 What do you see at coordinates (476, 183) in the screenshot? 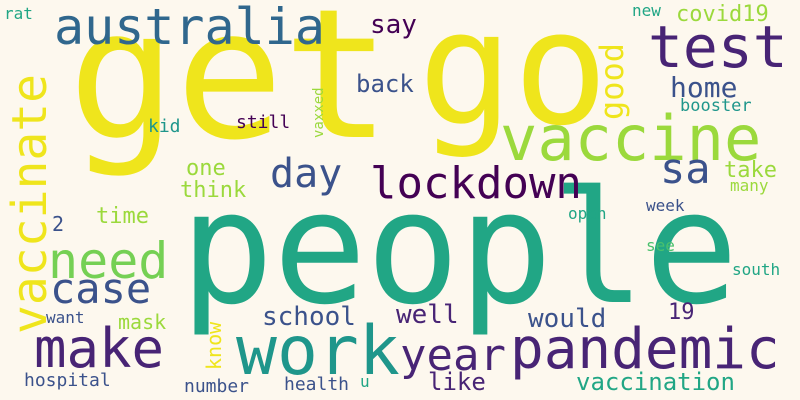
I see `word-lockdown: lockdown` at bounding box center [476, 183].